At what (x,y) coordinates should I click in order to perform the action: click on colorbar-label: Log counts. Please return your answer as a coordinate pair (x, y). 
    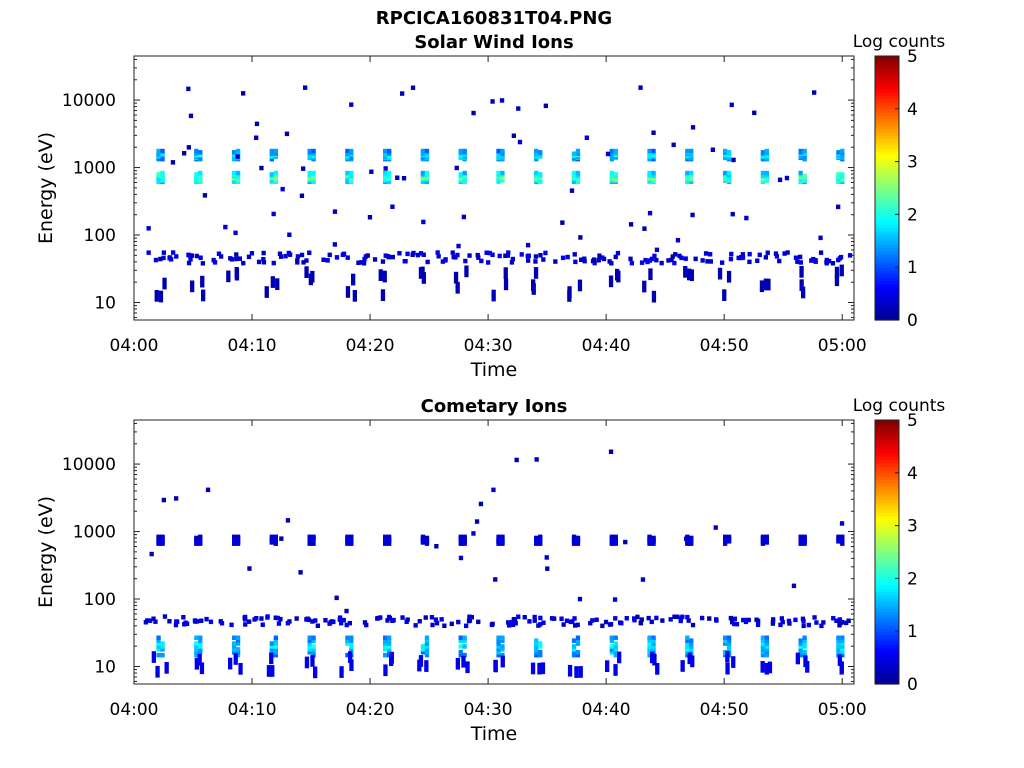
    Looking at the image, I should click on (899, 406).